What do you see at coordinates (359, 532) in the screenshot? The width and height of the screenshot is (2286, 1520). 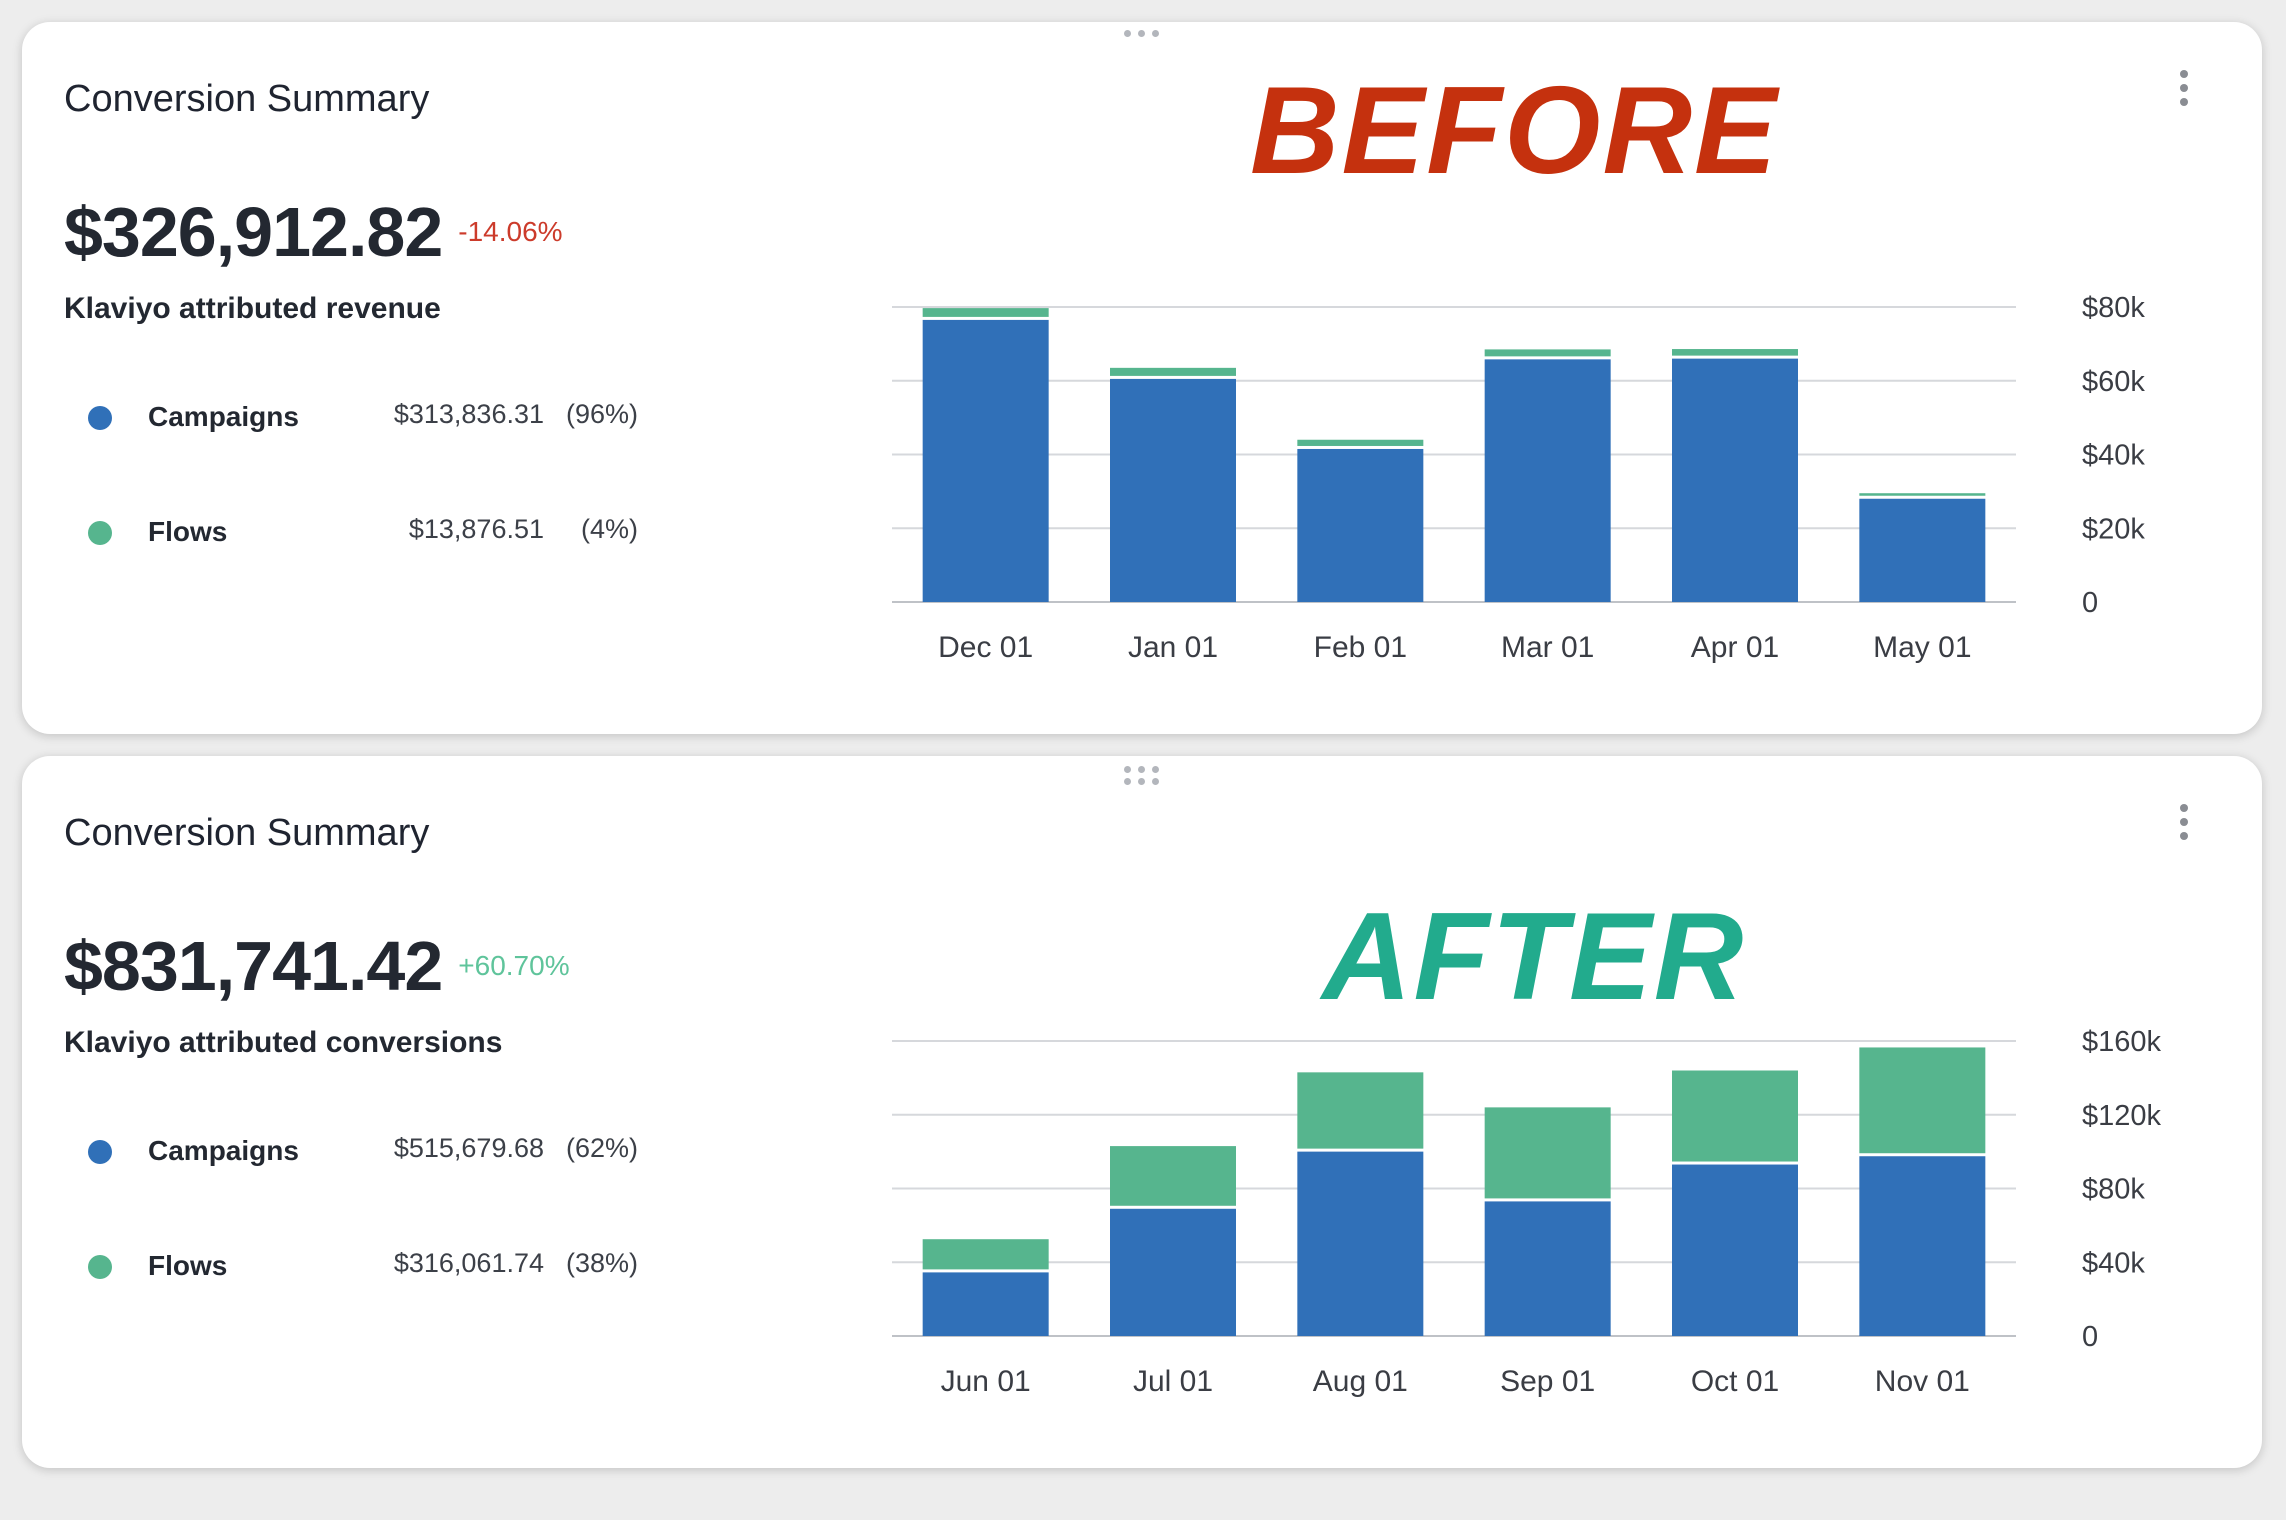 I see `legend-item-flows: Flows $13,876.51 (4%)` at bounding box center [359, 532].